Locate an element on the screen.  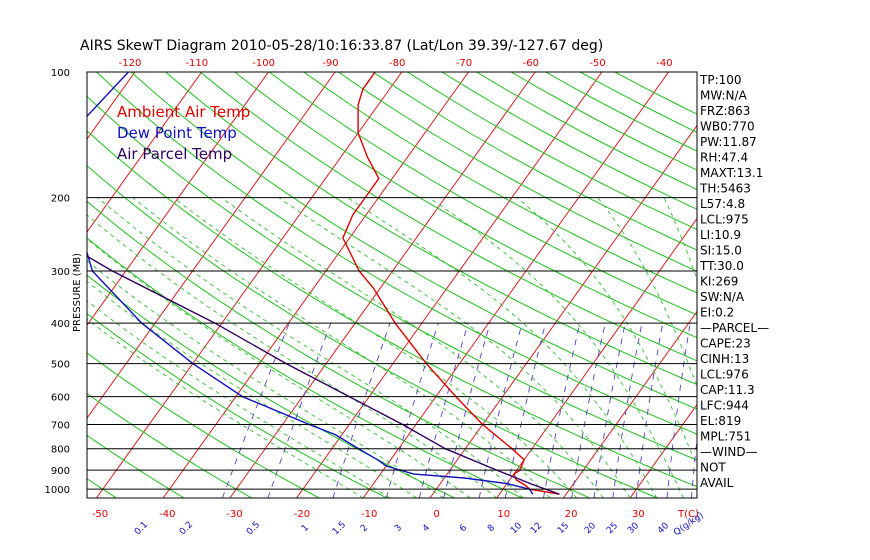
top-temp-tick-label: -50 is located at coordinates (597, 63).